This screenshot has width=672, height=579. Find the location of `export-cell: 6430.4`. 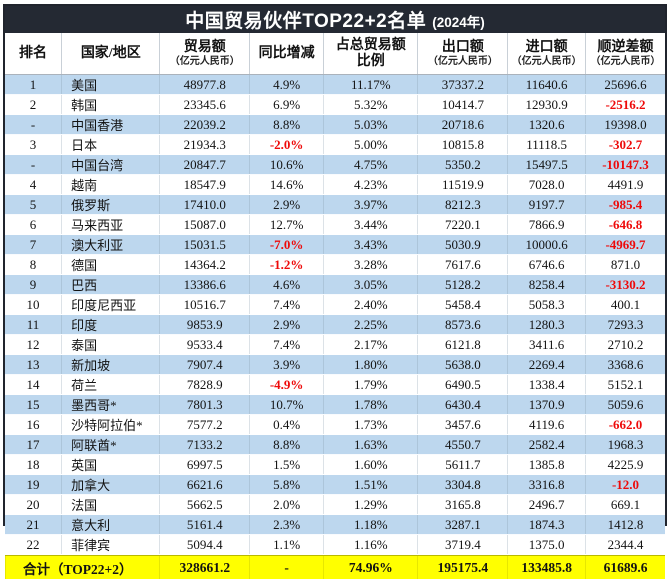

export-cell: 6430.4 is located at coordinates (462, 404).